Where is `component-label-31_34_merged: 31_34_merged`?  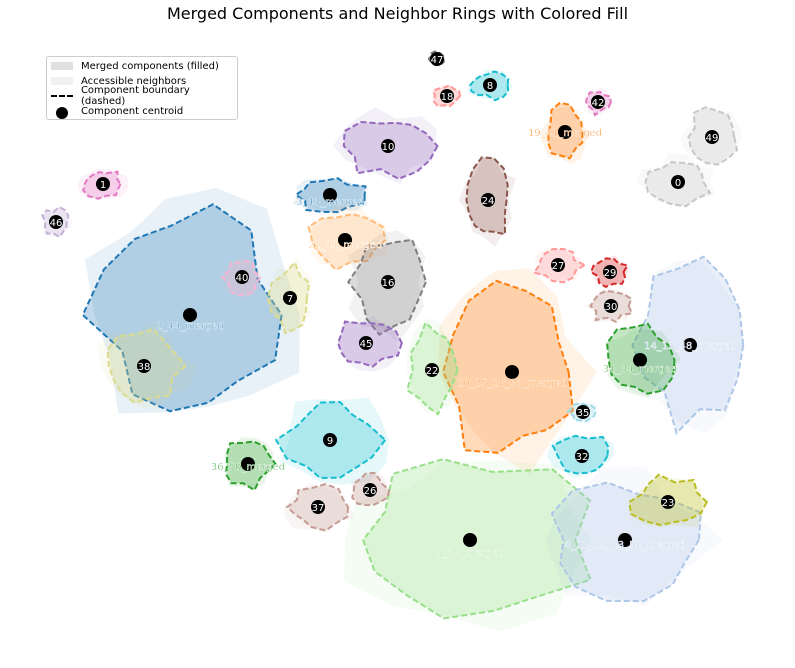
component-label-31_34_merged: 31_34_merged is located at coordinates (640, 369).